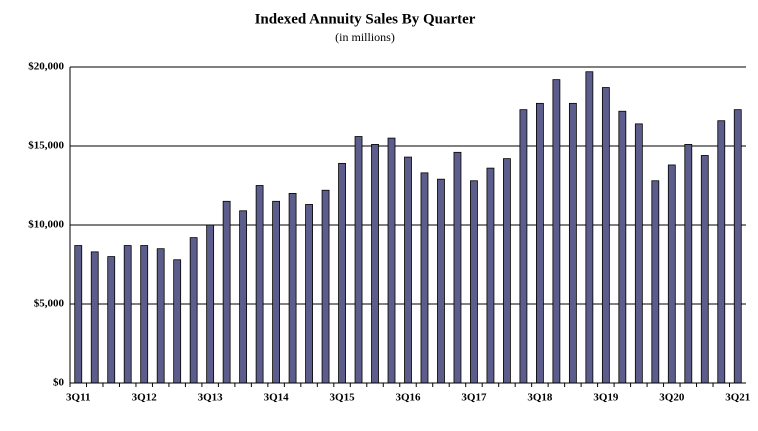 The width and height of the screenshot is (758, 431). What do you see at coordinates (46, 146) in the screenshot?
I see `y-tick-label: $15,000` at bounding box center [46, 146].